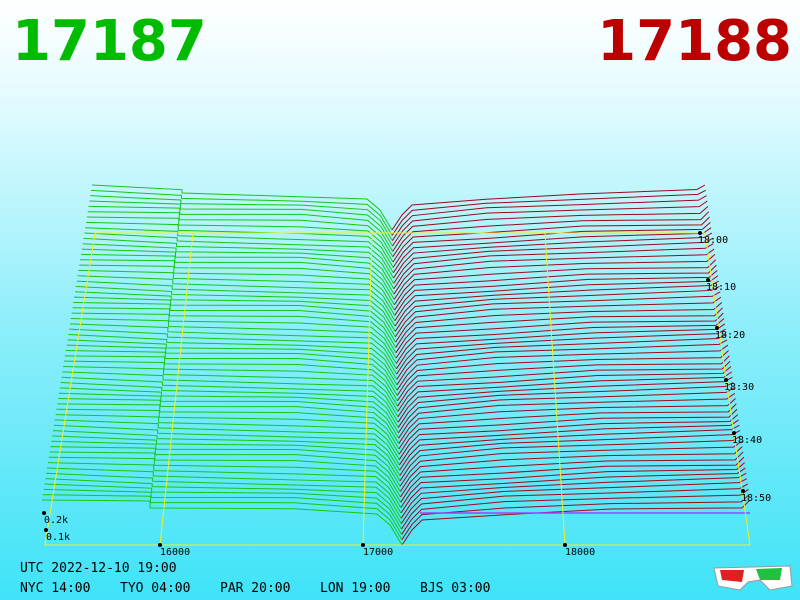 Image resolution: width=800 pixels, height=600 pixels. I want to click on volume-dot, so click(44, 513).